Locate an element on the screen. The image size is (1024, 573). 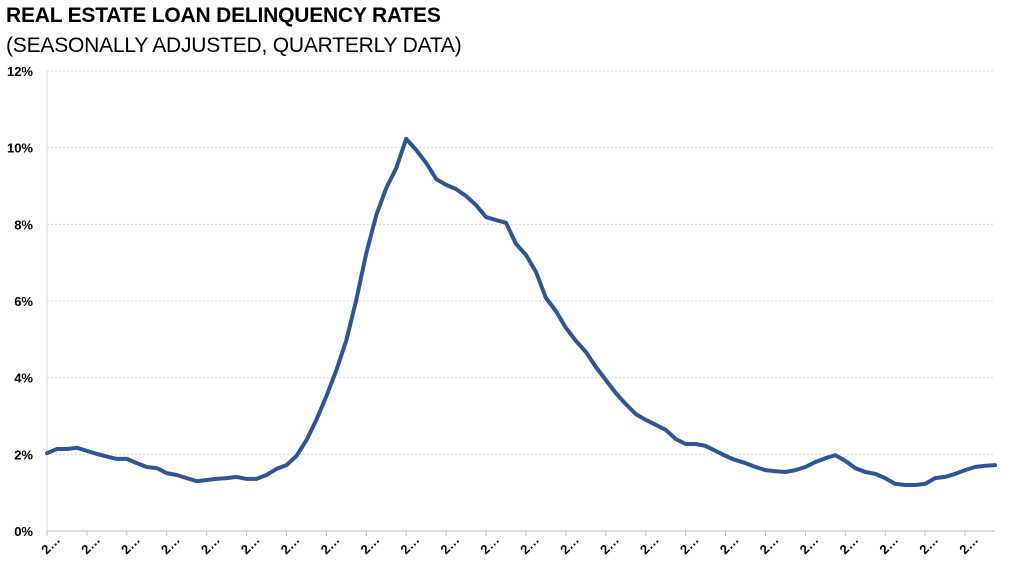
chart-subtitle: (SEASONALLY ADJUSTED, QUARTERLY DATA) is located at coordinates (234, 45).